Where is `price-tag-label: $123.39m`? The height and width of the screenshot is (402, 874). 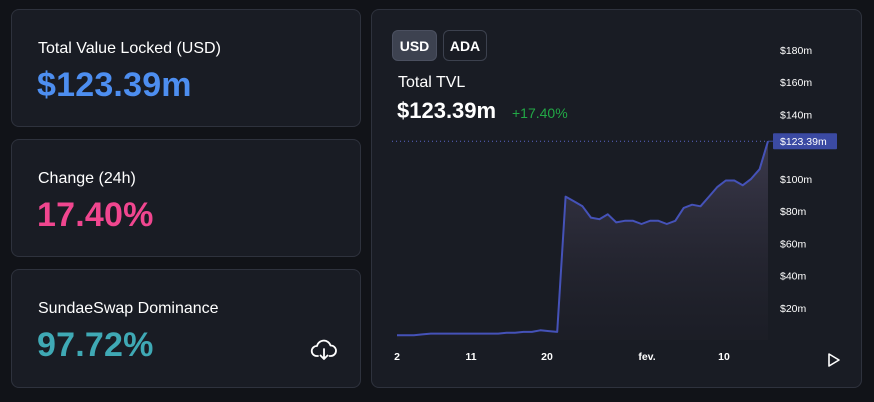
price-tag-label: $123.39m is located at coordinates (803, 142).